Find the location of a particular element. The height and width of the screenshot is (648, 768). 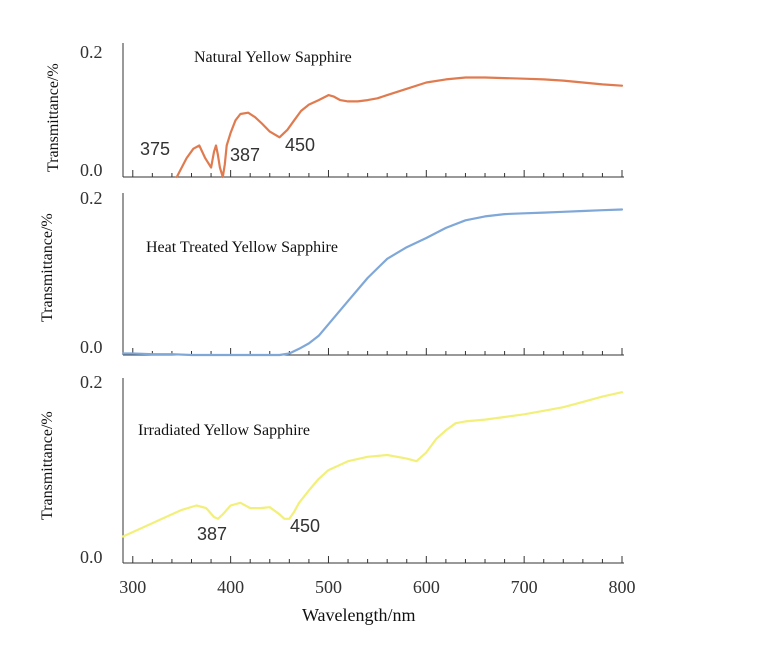

x-axis-label: Wavelength/nm is located at coordinates (359, 615).